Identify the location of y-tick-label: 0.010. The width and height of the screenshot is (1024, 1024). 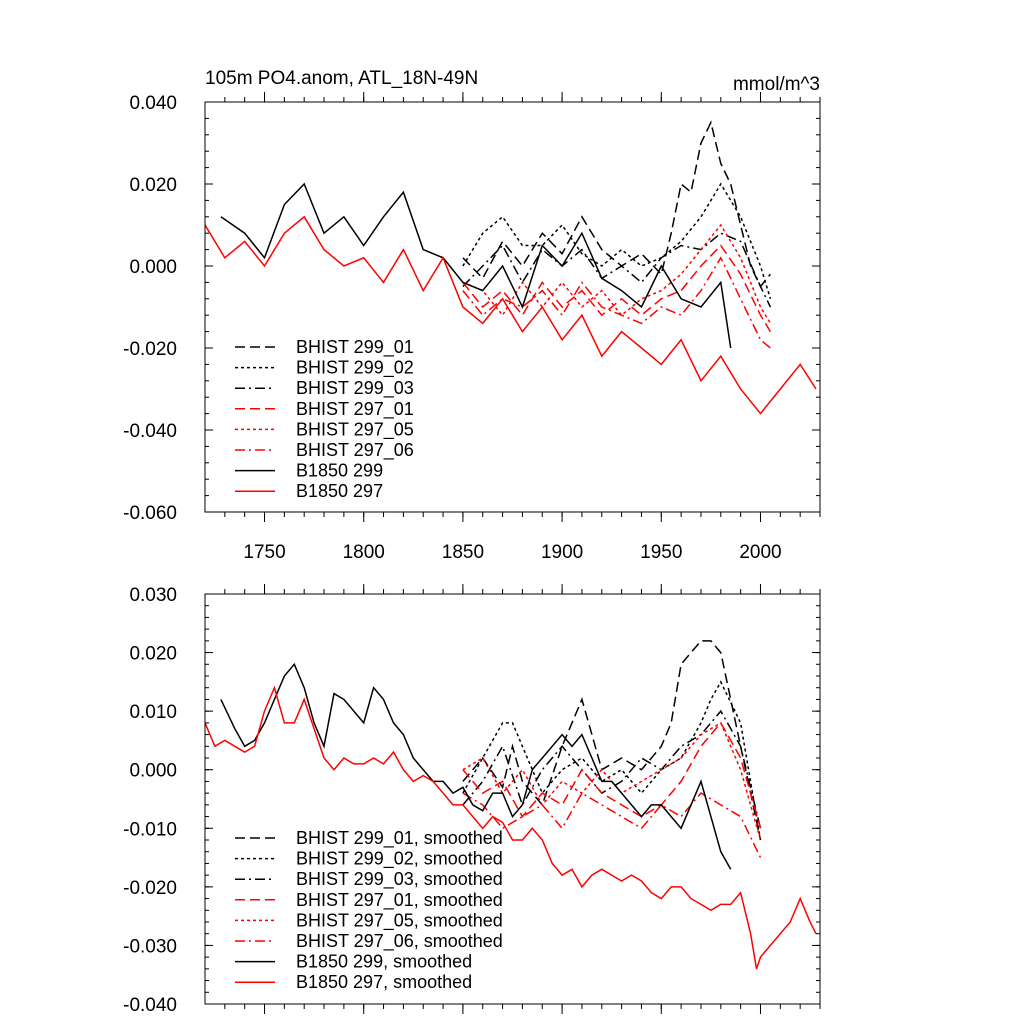
(153, 712).